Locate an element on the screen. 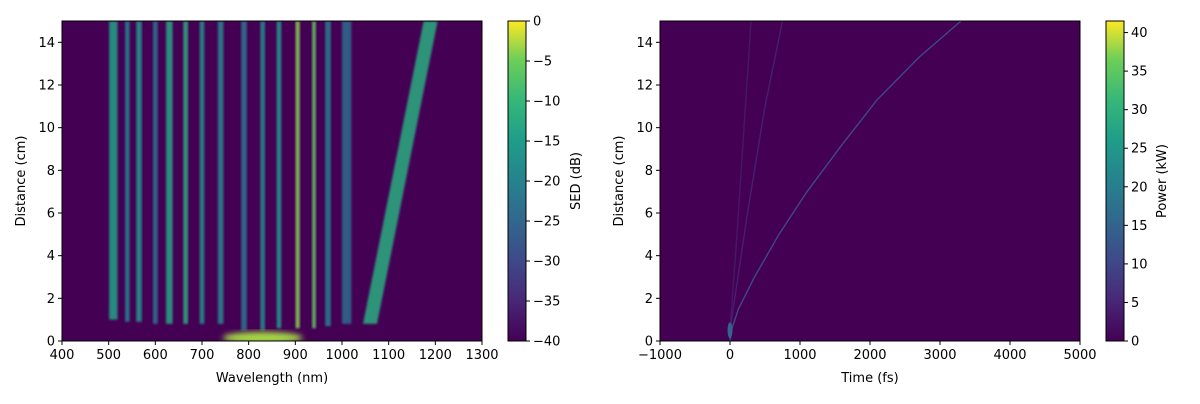  x-tick-label: 5000 is located at coordinates (1079, 355).